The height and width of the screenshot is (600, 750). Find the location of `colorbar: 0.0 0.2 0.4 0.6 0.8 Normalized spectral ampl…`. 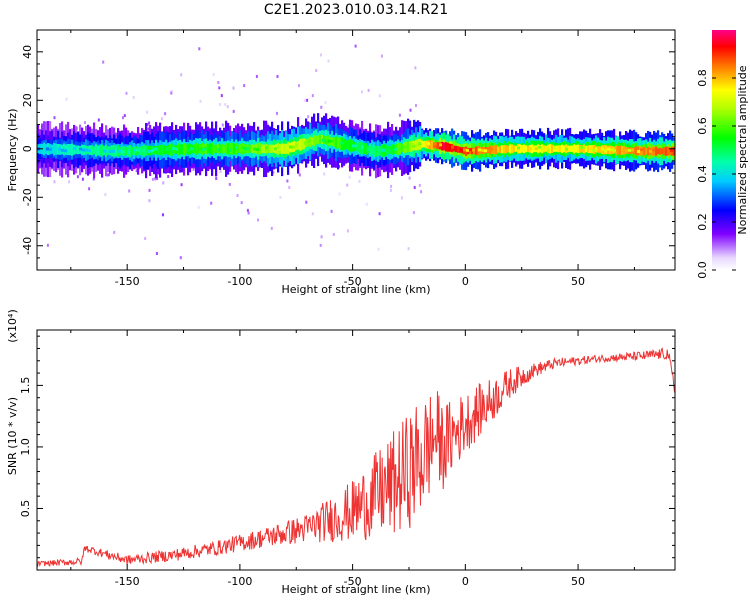

colorbar: 0.0 0.2 0.4 0.6 0.8 Normalized spectral ampl… is located at coordinates (722, 154).